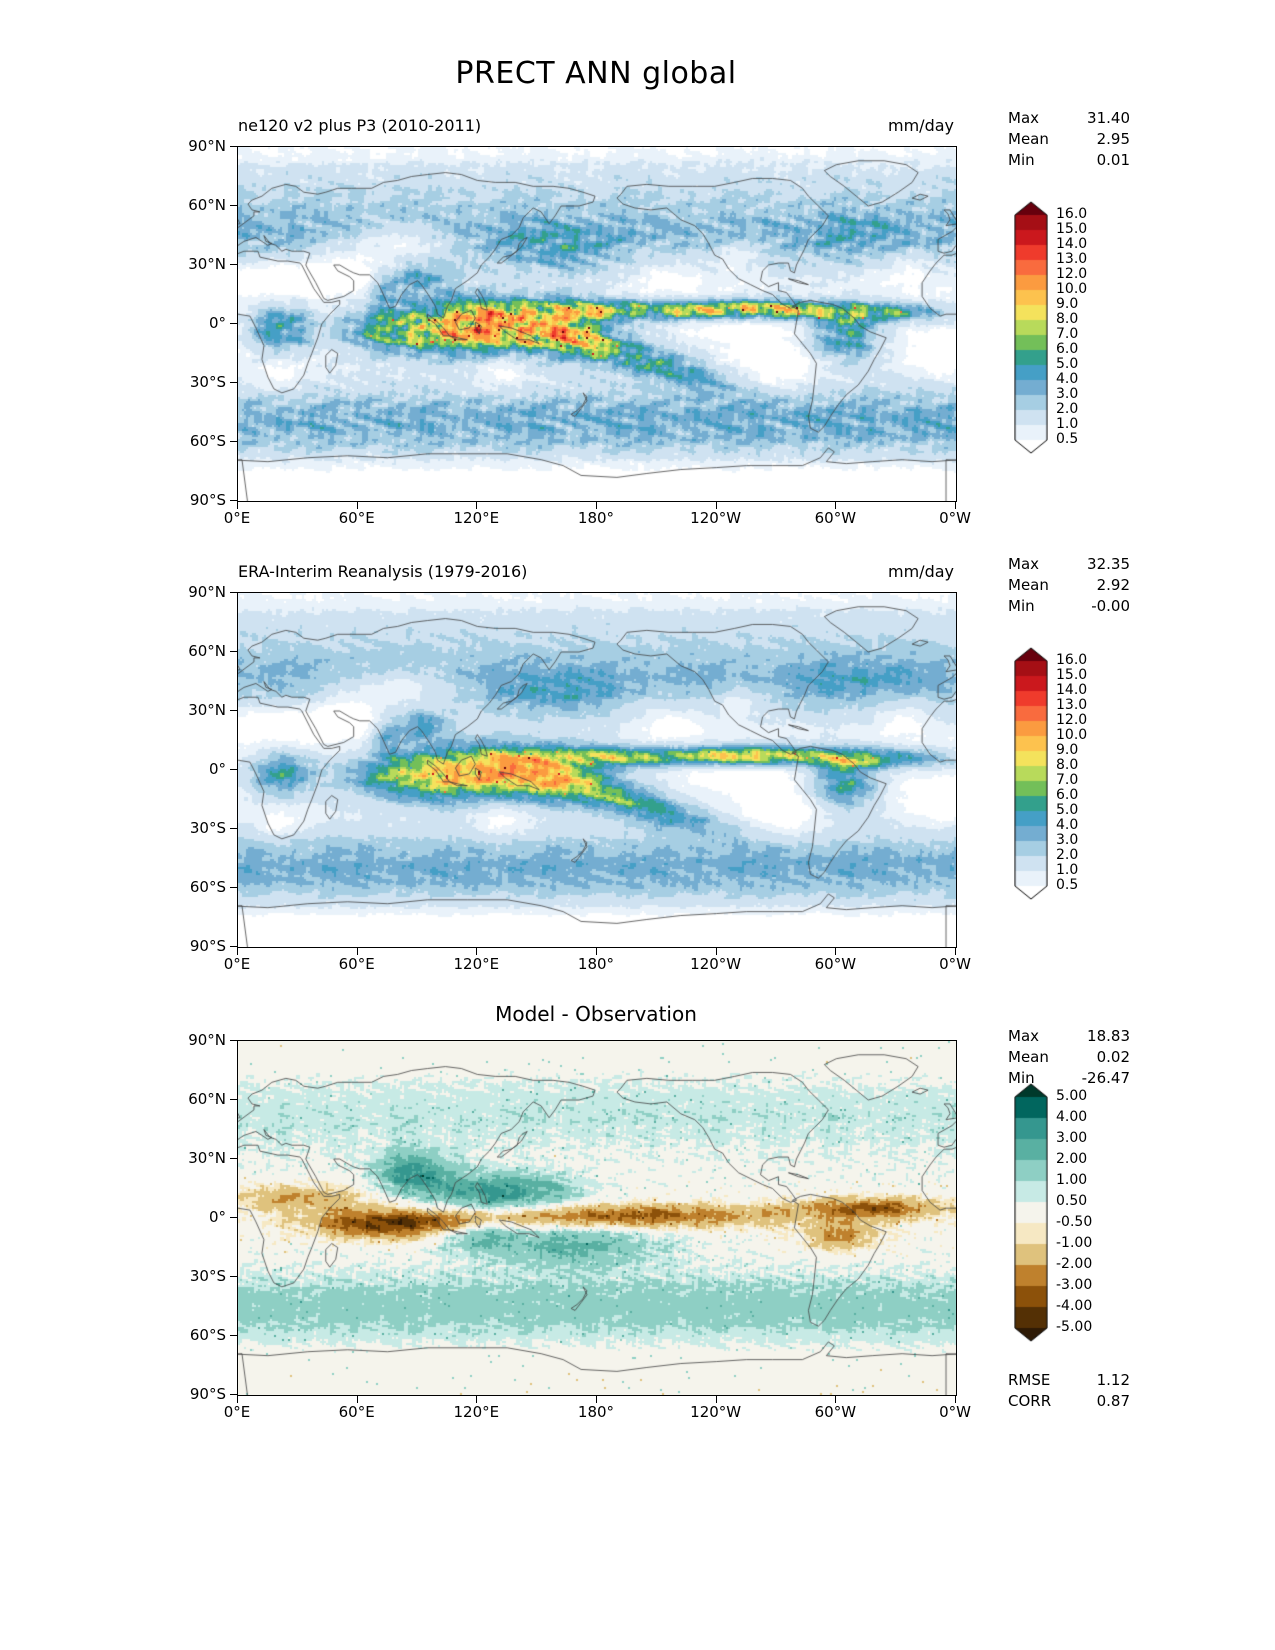 The width and height of the screenshot is (1275, 1650). What do you see at coordinates (1069, 1380) in the screenshot?
I see `stat-row: RMSE 1.12` at bounding box center [1069, 1380].